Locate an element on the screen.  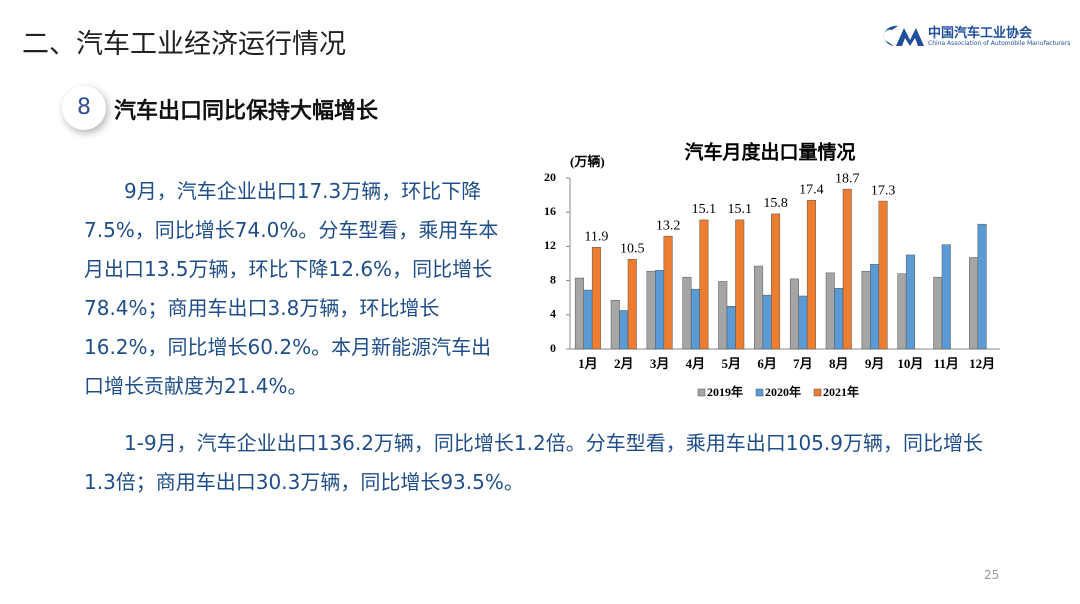
x-tick-label: 3月 is located at coordinates (660, 363).